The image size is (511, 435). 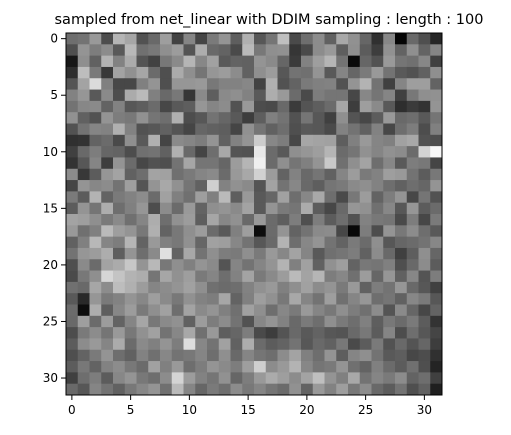 What do you see at coordinates (50, 321) in the screenshot?
I see `y-tick-label: 25` at bounding box center [50, 321].